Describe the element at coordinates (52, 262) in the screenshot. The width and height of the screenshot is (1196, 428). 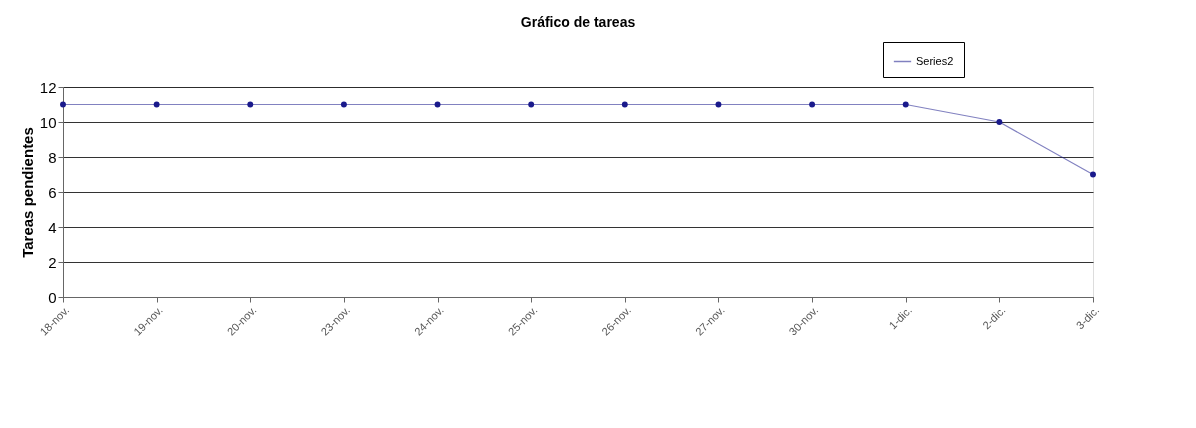
I see `y-tick-label: 2` at that location.